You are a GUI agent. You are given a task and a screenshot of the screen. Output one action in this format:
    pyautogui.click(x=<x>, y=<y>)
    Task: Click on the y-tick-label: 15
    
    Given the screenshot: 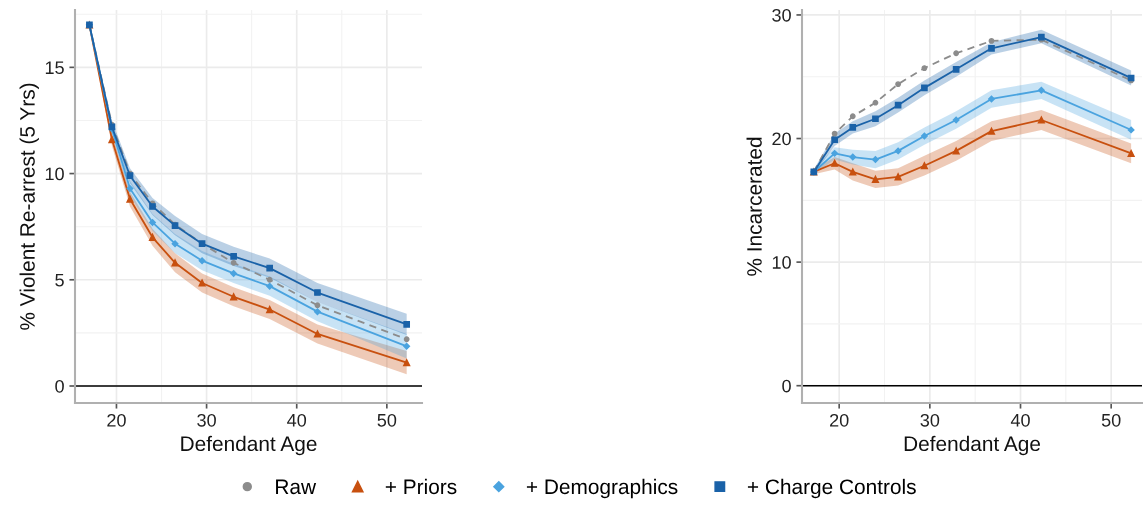 What is the action you would take?
    pyautogui.click(x=54, y=68)
    